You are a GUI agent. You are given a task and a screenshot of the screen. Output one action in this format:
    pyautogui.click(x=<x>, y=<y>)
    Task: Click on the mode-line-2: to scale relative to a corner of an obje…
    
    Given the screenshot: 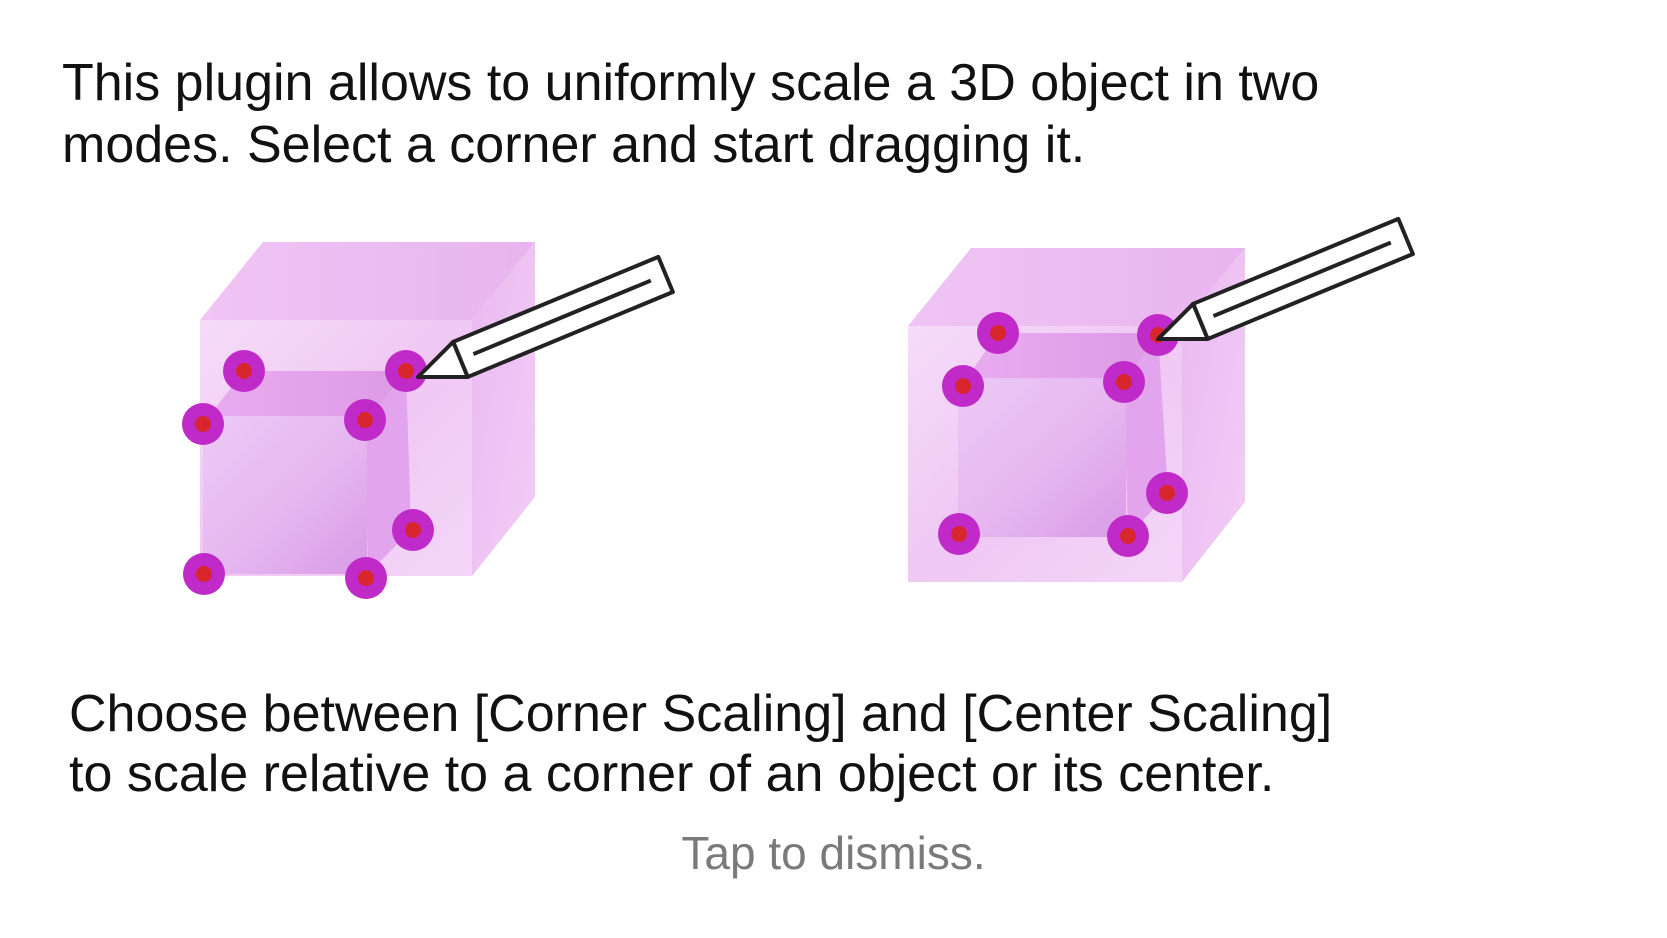 What is the action you would take?
    pyautogui.click(x=672, y=774)
    